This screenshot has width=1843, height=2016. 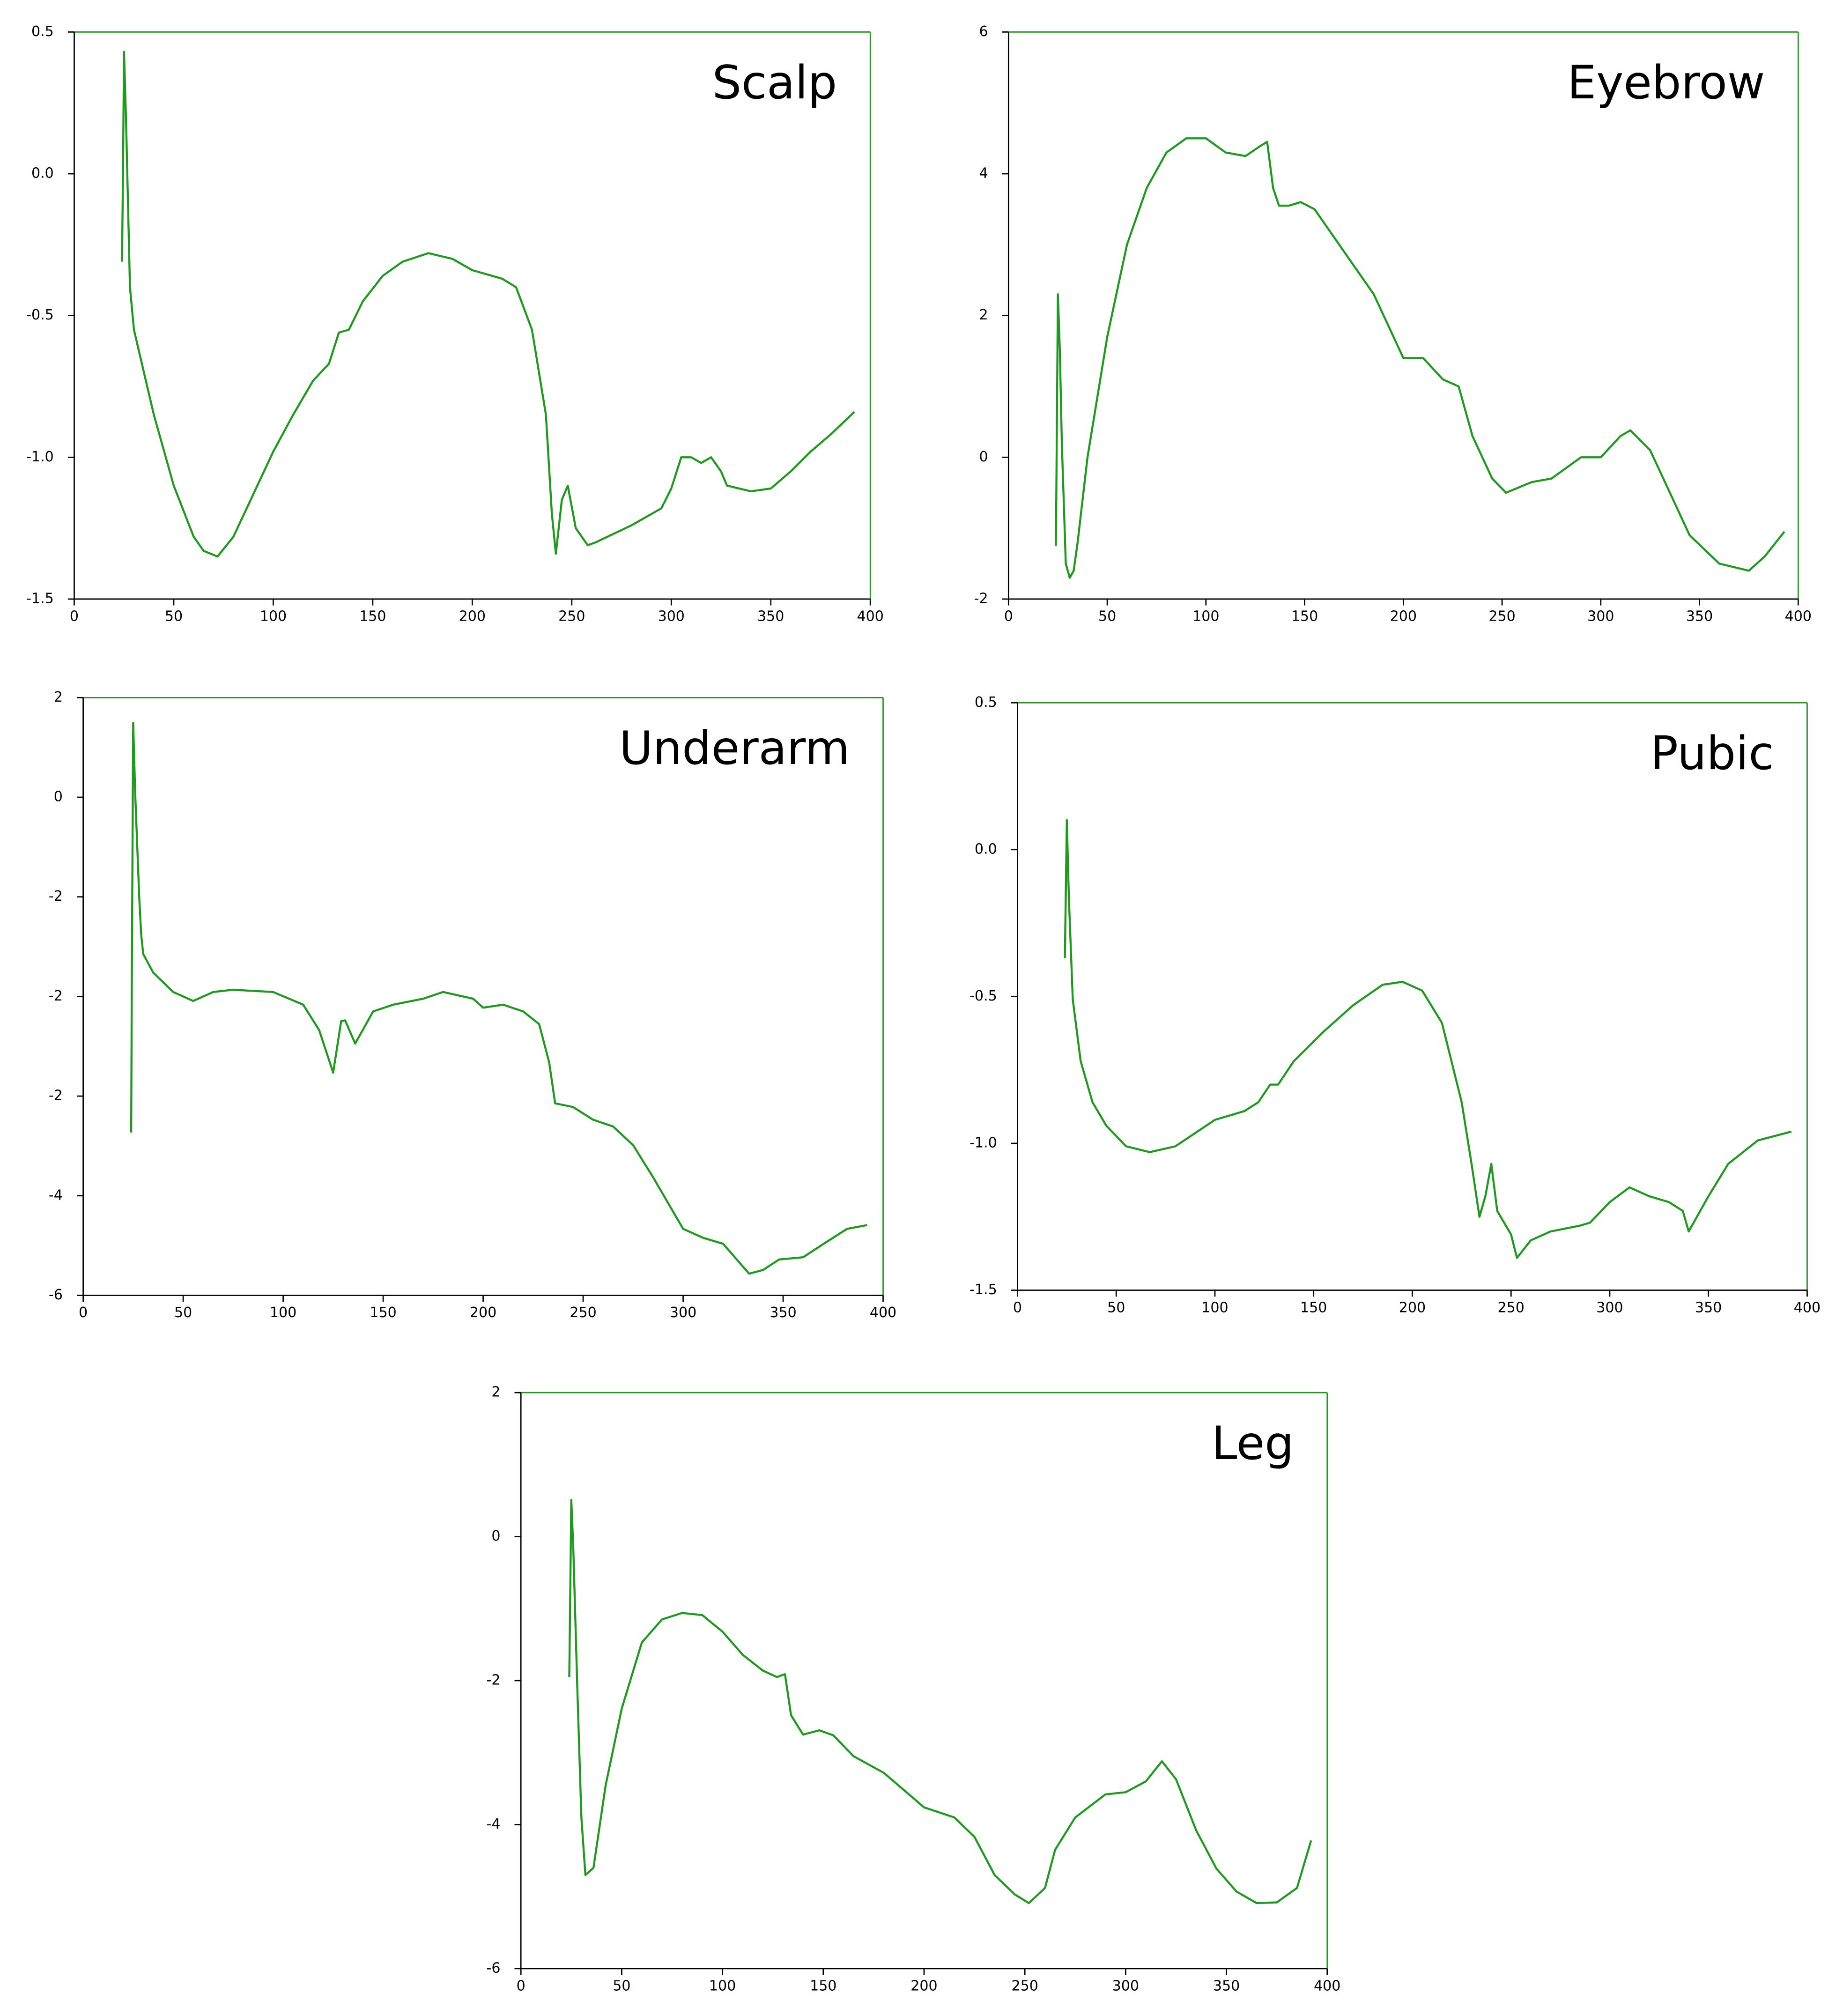 I want to click on chart: 6 4 2 0 -2 0 50 100 150 200 250 300 350 400 Eyebrow, so click(x=1393, y=324).